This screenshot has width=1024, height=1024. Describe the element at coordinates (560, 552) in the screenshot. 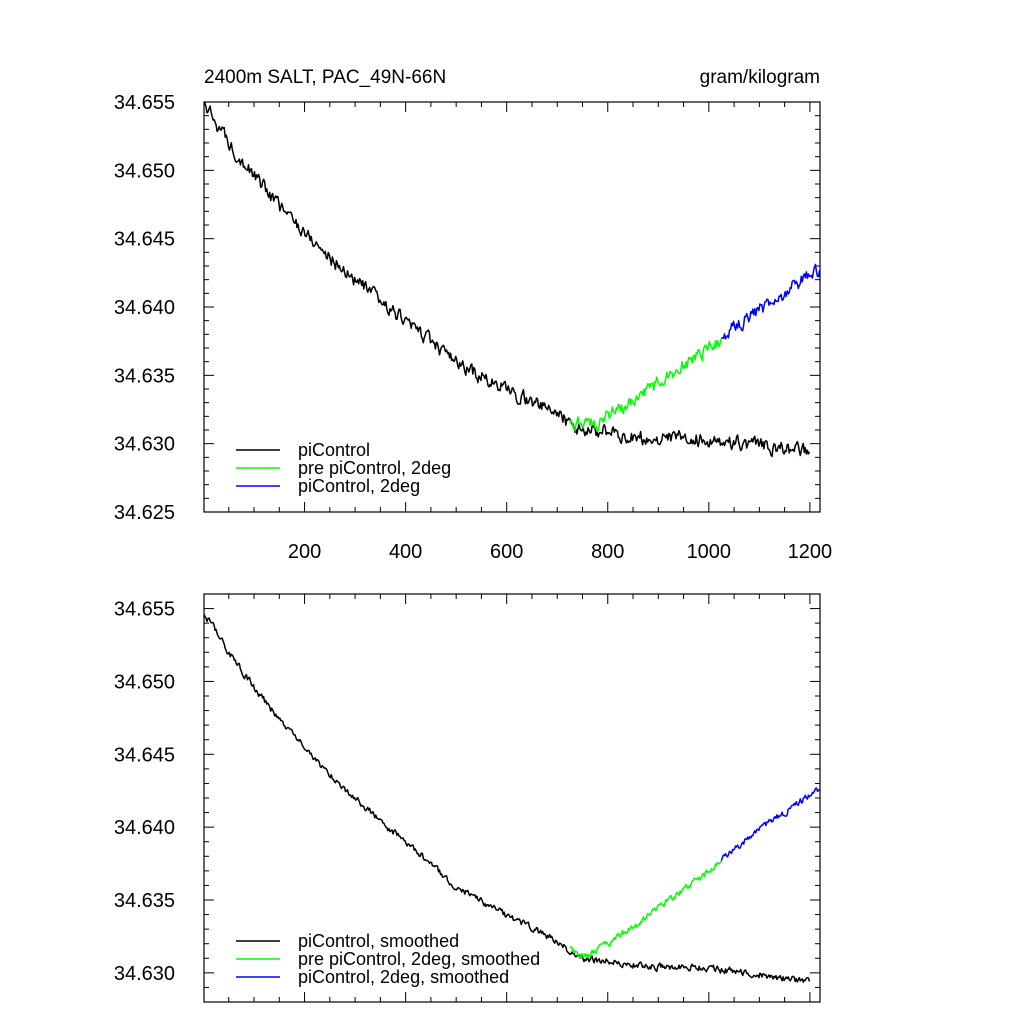

I see `x-tick-labels: 200 400 600 800 1000 1200` at that location.